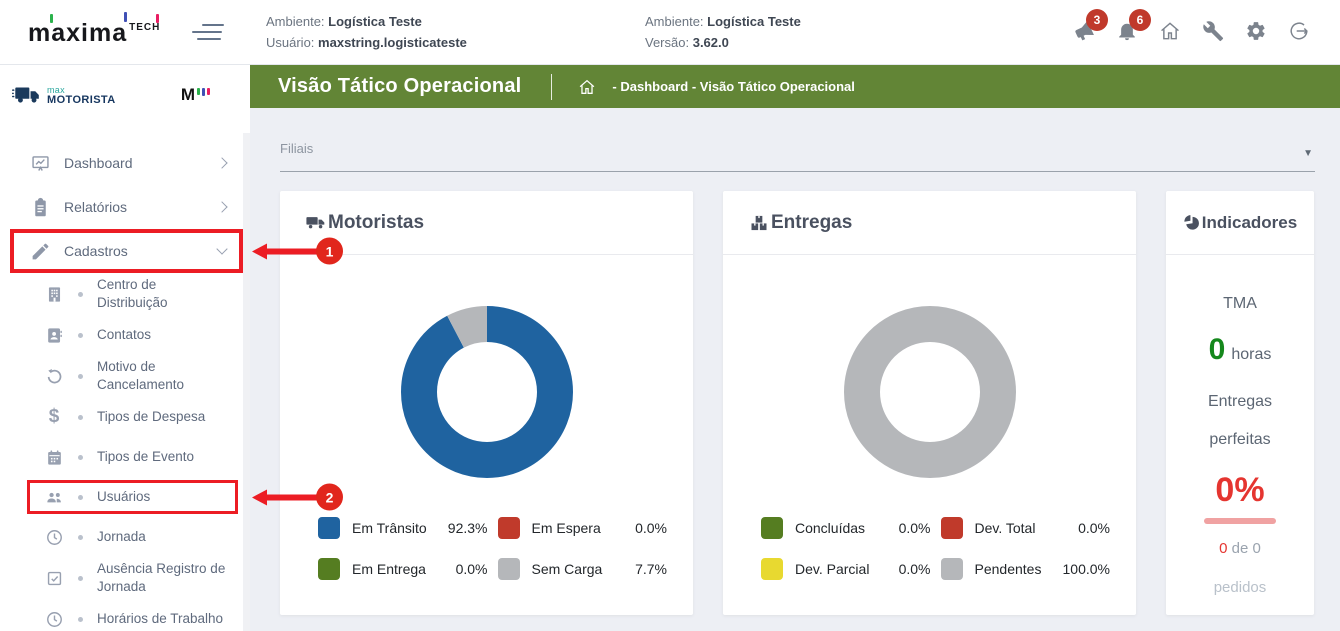 This screenshot has height=631, width=1340. What do you see at coordinates (929, 392) in the screenshot?
I see `entregas-chart` at bounding box center [929, 392].